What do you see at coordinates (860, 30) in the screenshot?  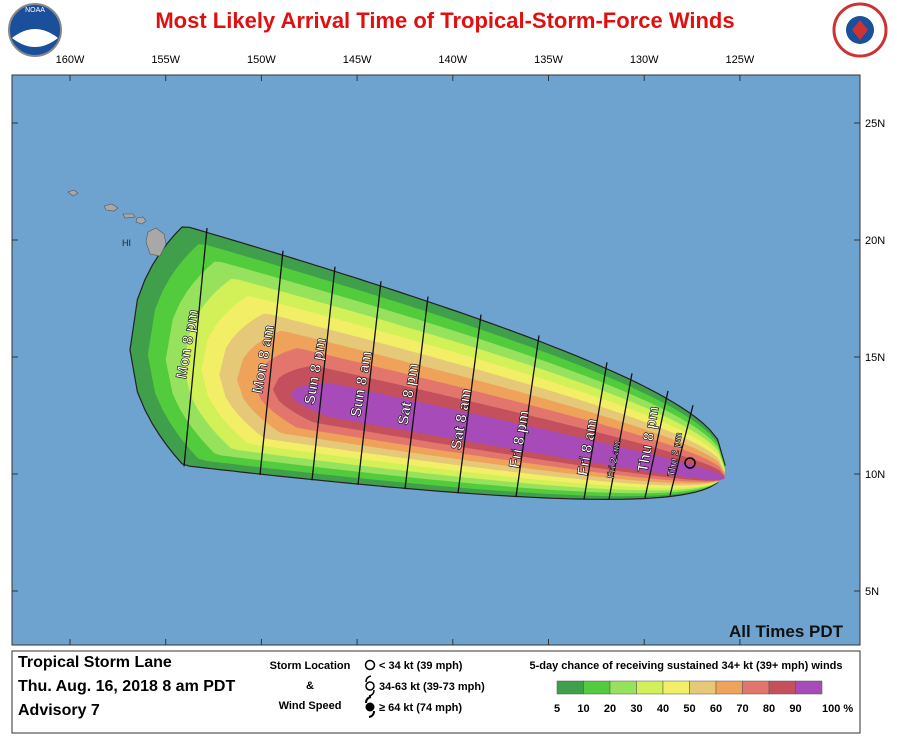 I see `nws-logo` at bounding box center [860, 30].